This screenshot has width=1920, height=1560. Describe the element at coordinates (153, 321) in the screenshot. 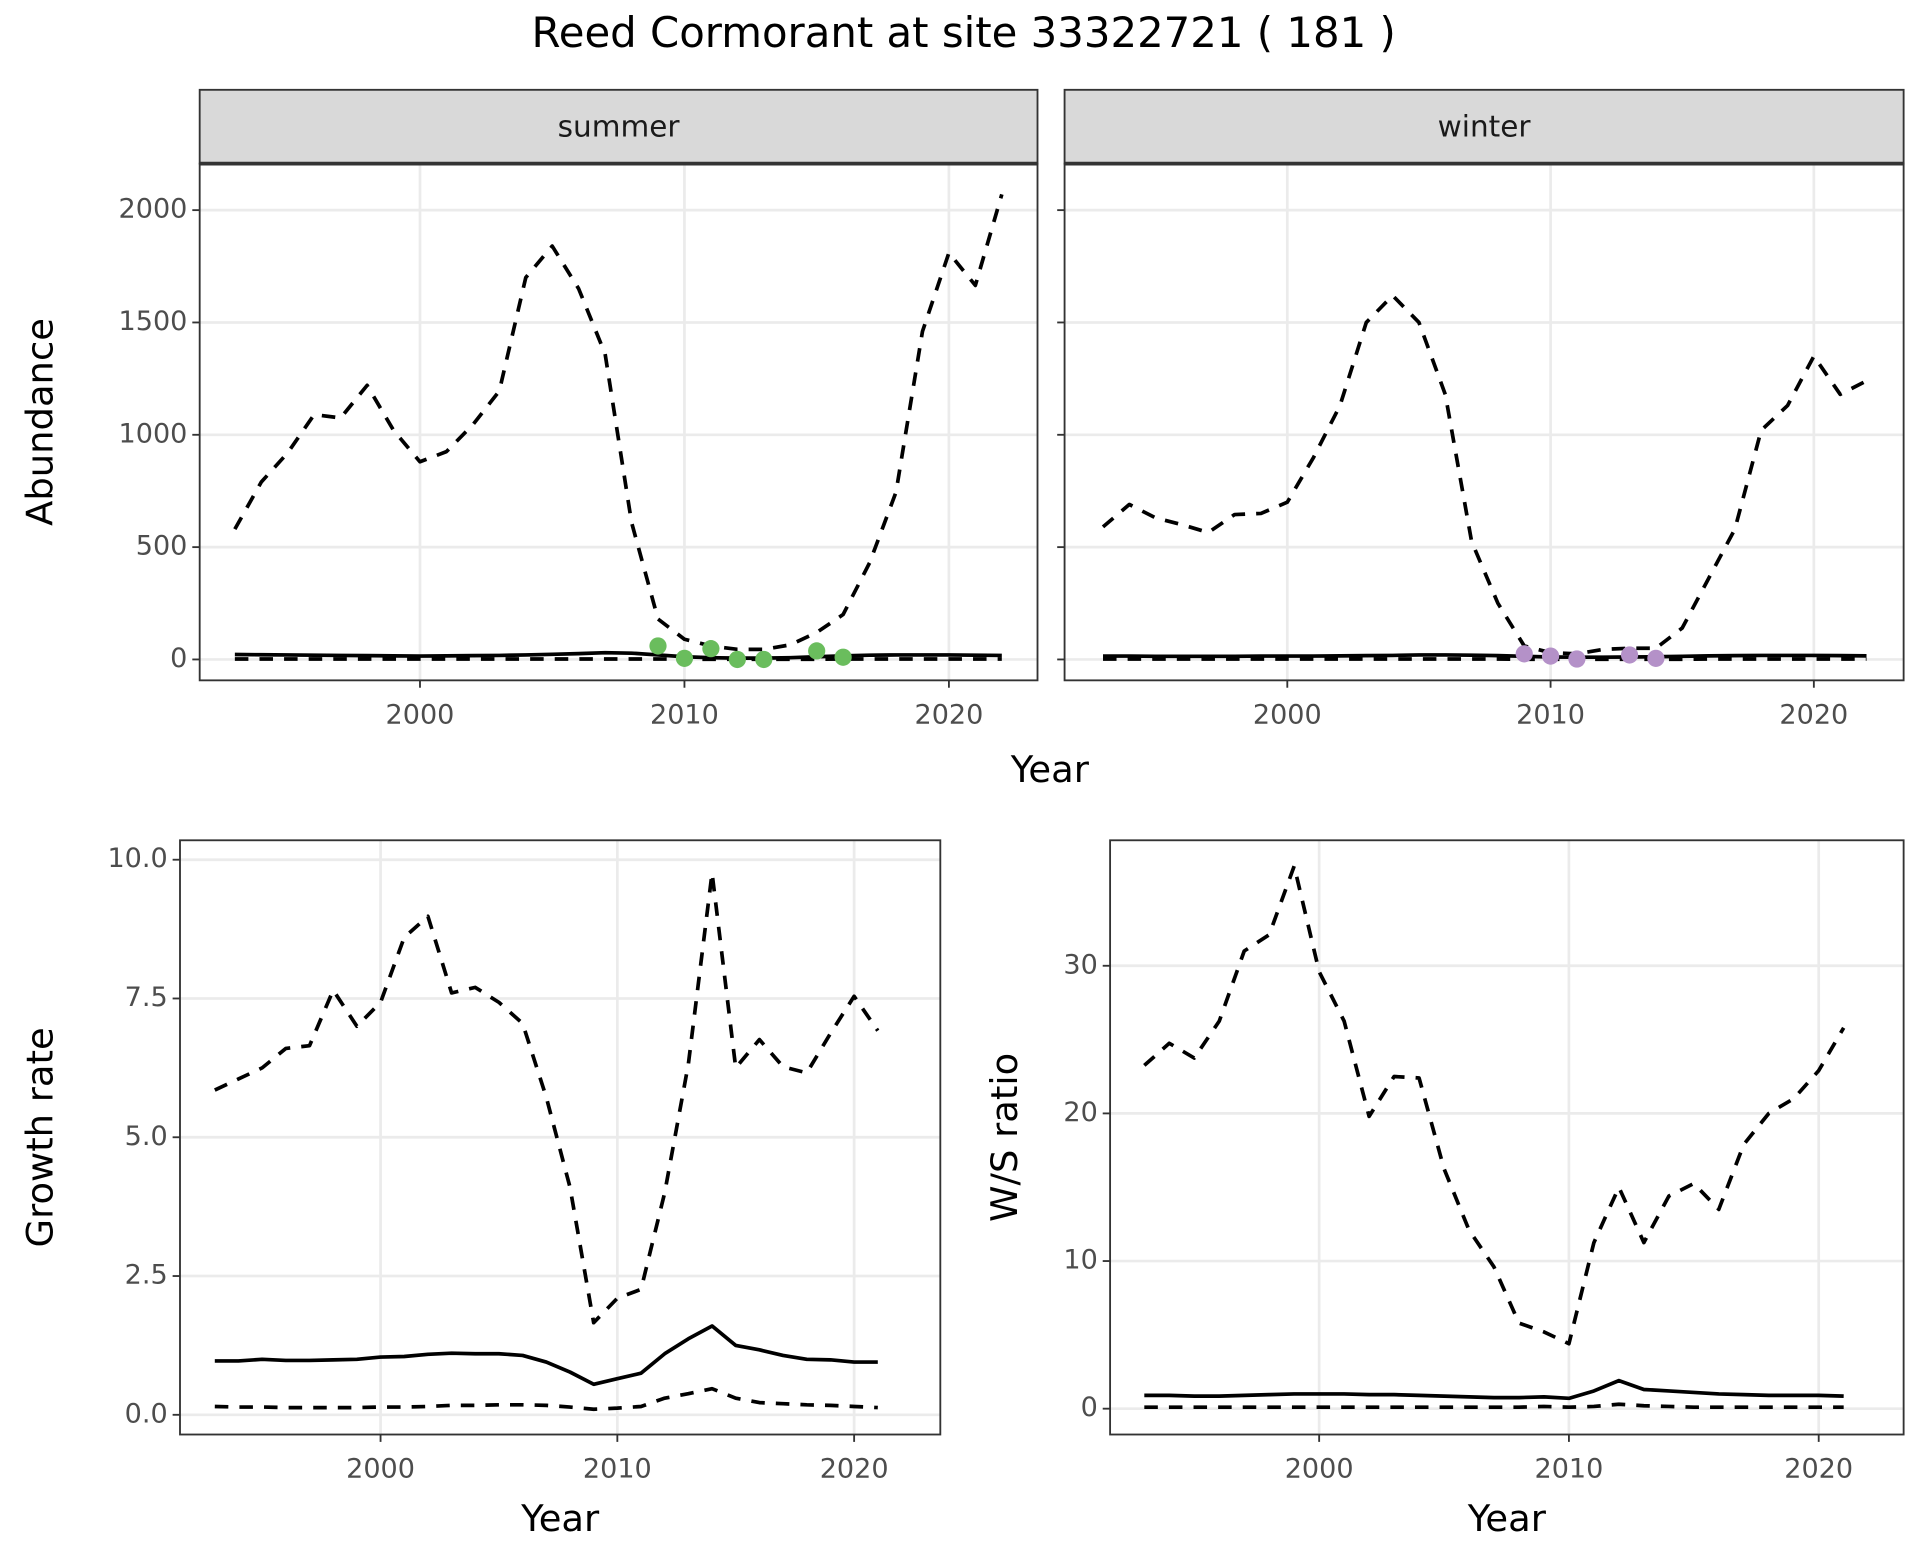

I see `y-tick-label: 1500` at that location.